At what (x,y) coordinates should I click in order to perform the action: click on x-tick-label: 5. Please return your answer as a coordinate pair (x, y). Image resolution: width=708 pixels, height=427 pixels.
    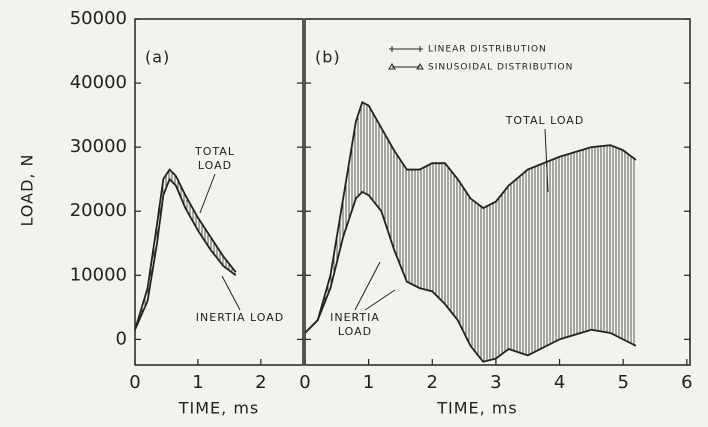
    Looking at the image, I should click on (622, 382).